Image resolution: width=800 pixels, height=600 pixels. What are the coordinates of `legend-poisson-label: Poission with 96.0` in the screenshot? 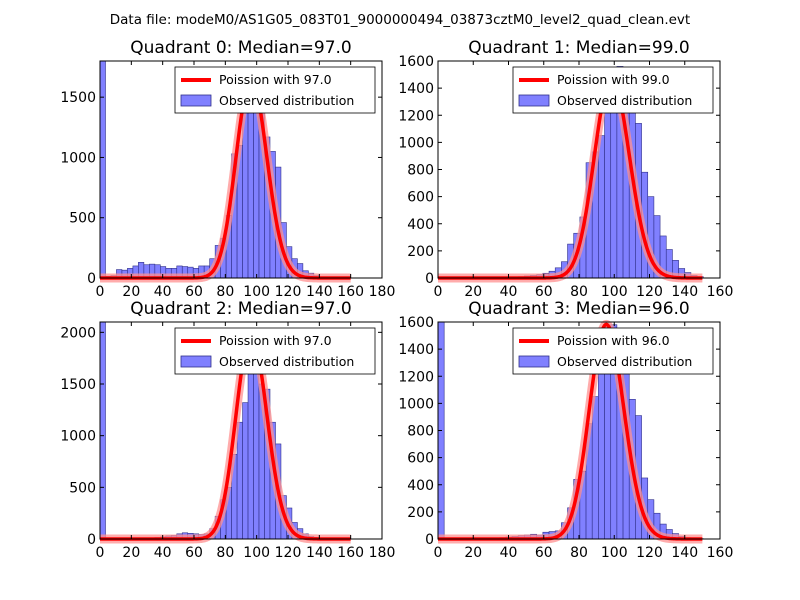 It's located at (613, 340).